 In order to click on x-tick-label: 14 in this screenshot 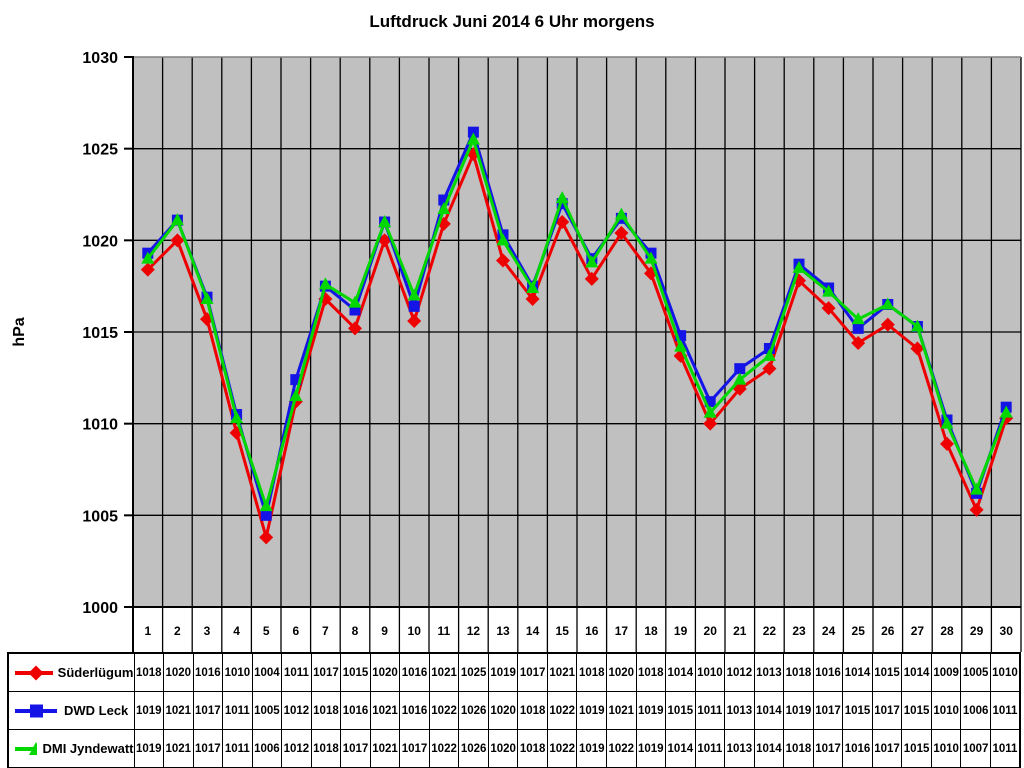, I will do `click(533, 631)`.